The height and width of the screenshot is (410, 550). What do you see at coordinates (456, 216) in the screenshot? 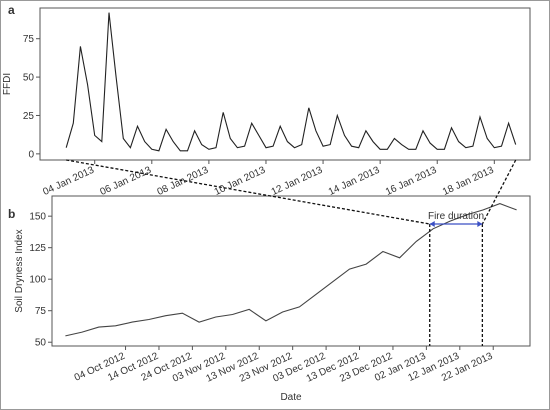
I see `annotation: Fire duration` at bounding box center [456, 216].